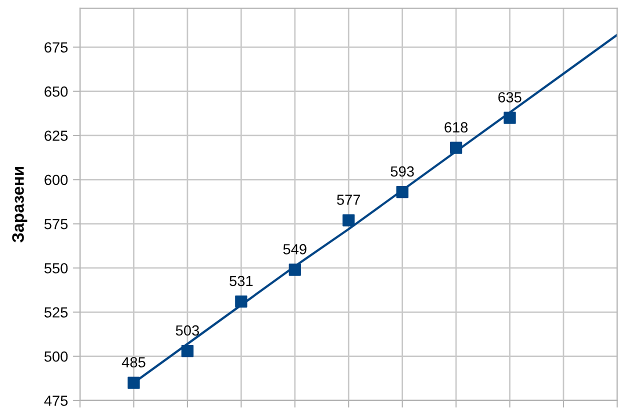 This screenshot has height=415, width=635. Describe the element at coordinates (56, 135) in the screenshot. I see `y-tick-label: 625` at that location.